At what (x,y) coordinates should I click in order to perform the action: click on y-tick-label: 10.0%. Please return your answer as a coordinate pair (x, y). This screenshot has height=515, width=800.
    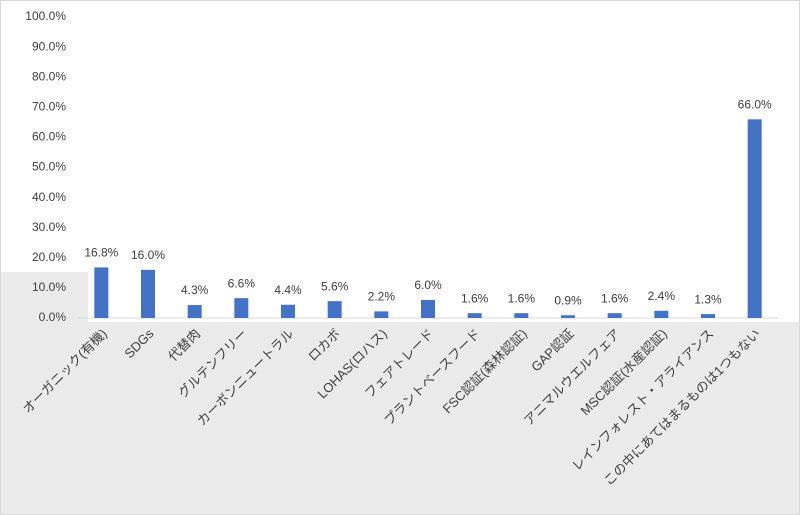
    Looking at the image, I should click on (49, 287).